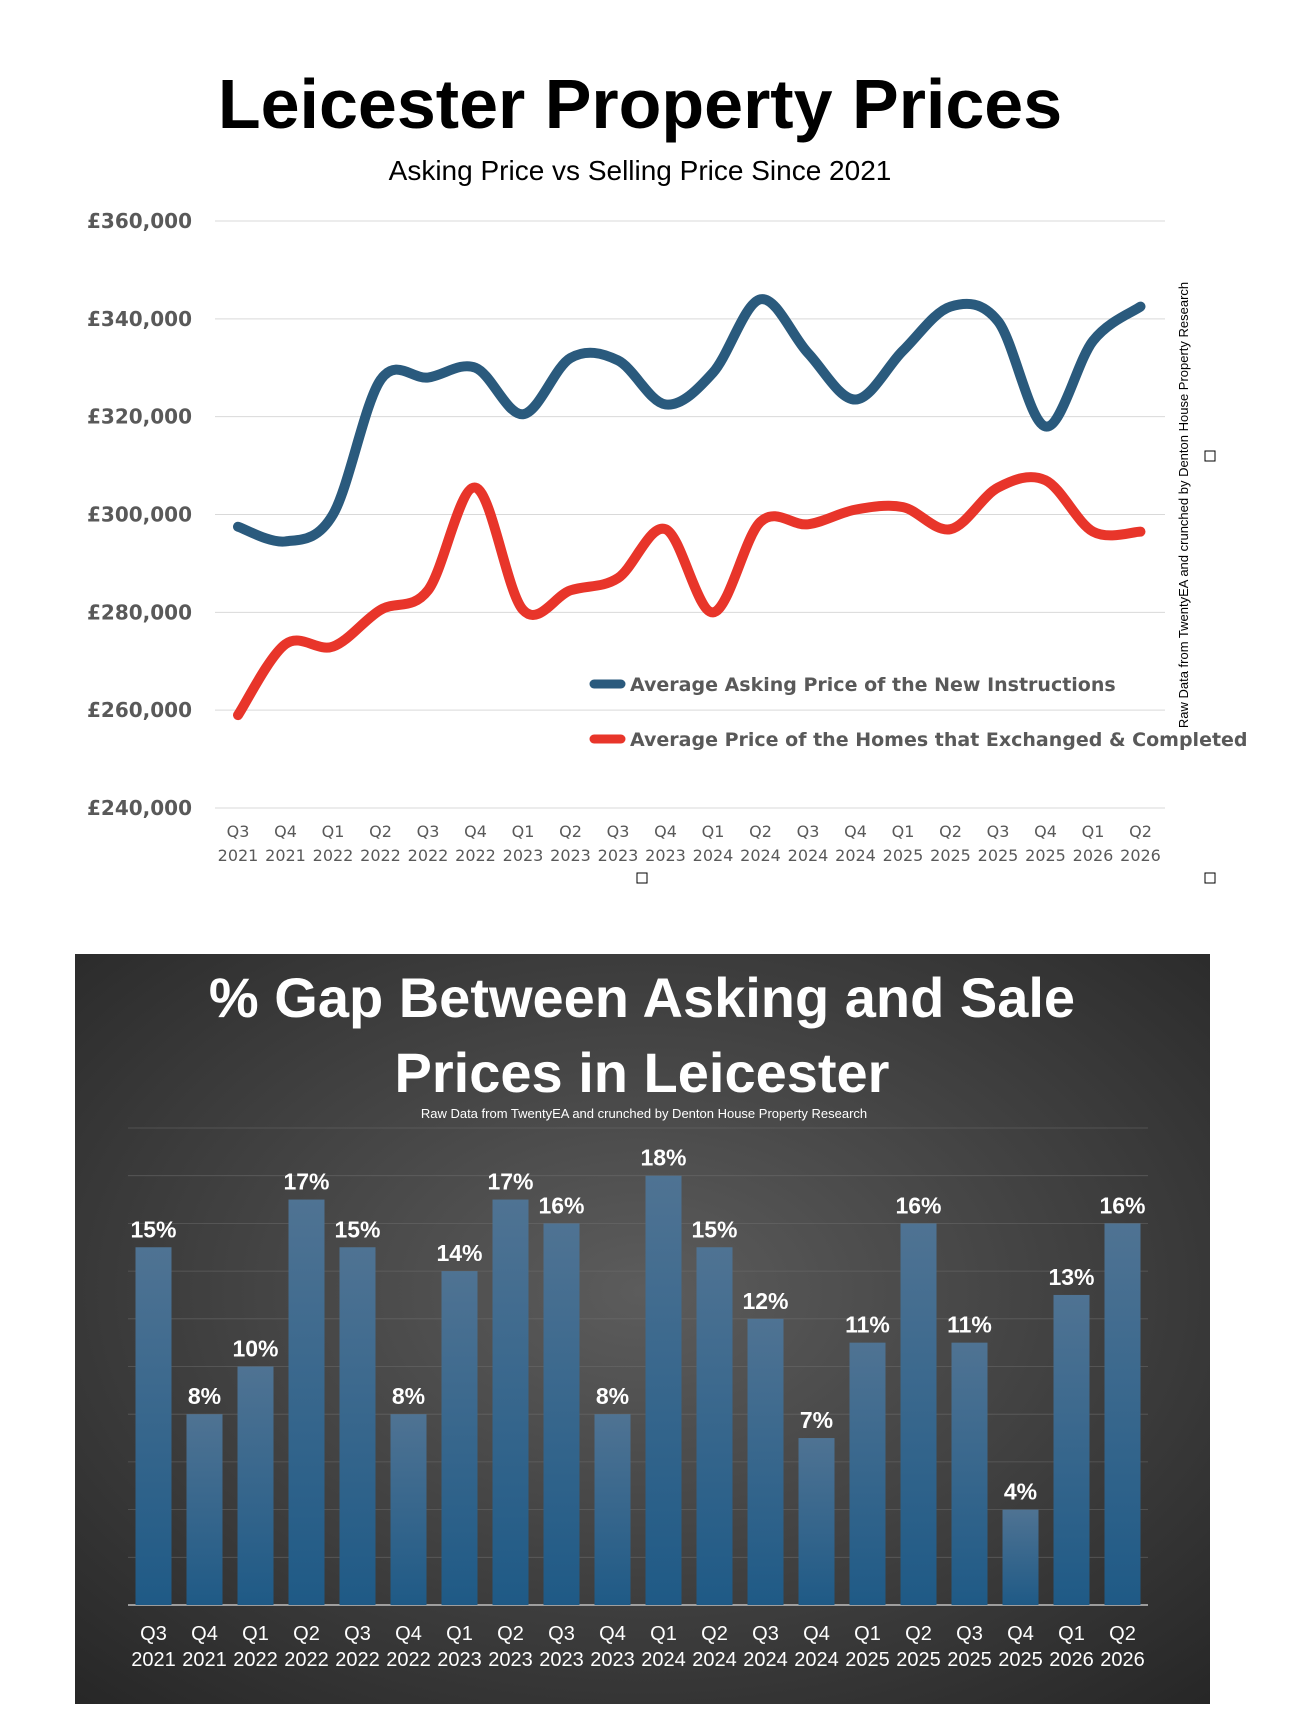  Describe the element at coordinates (510, 1182) in the screenshot. I see `bar-value-label: 17%` at that location.